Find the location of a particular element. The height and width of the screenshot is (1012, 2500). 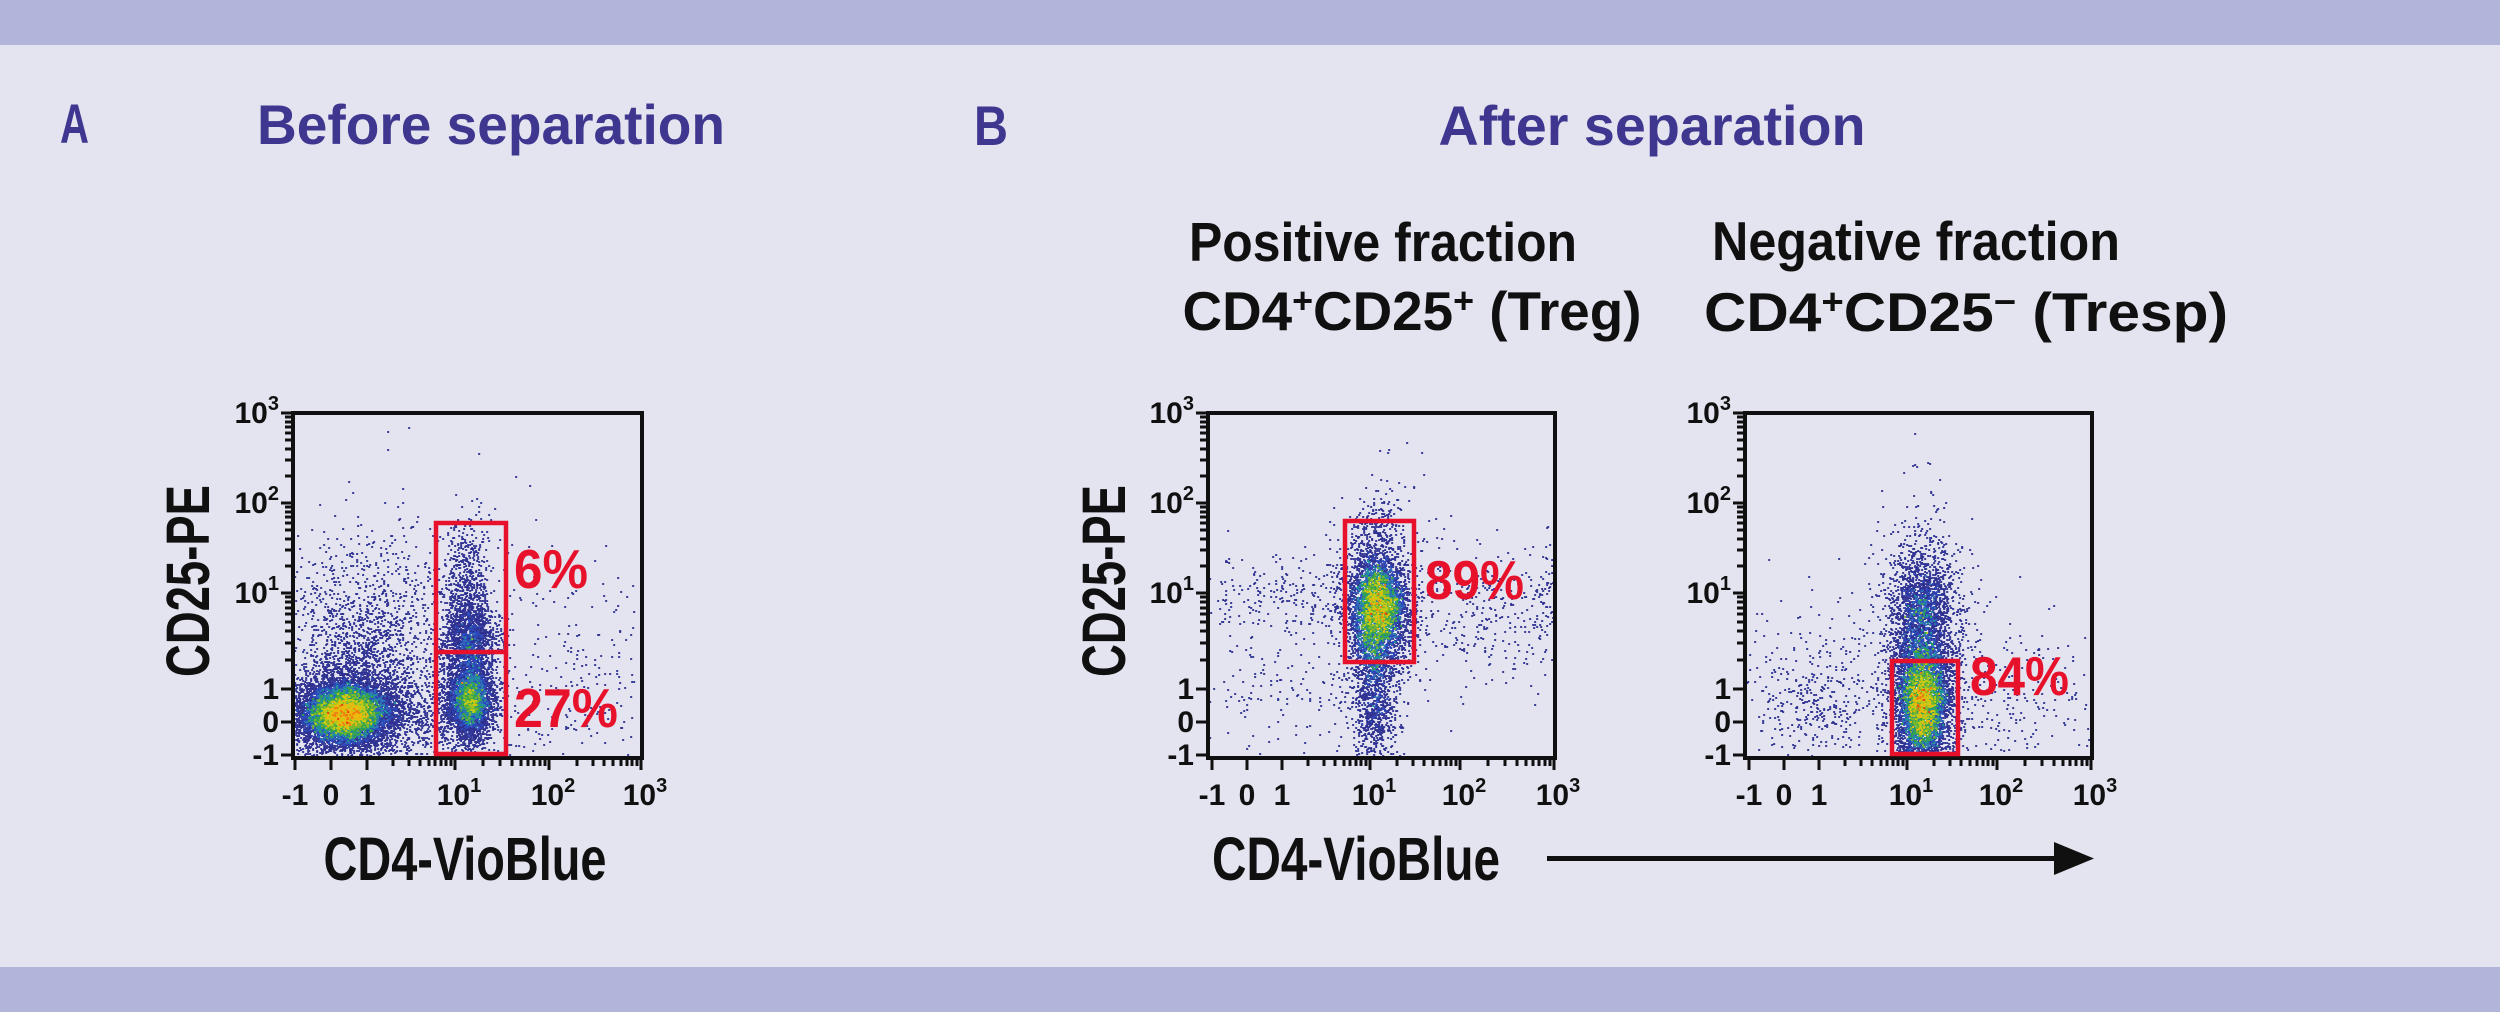

svg-text: CD4+CD25+ (Treg) is located at coordinates (1412, 311).